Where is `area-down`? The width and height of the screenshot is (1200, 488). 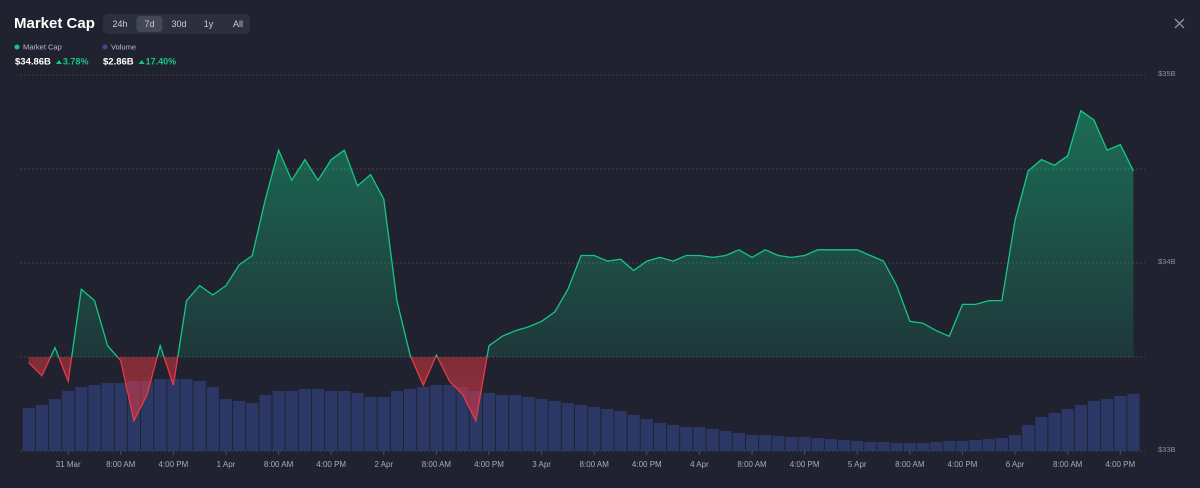 area-down is located at coordinates (581, 389).